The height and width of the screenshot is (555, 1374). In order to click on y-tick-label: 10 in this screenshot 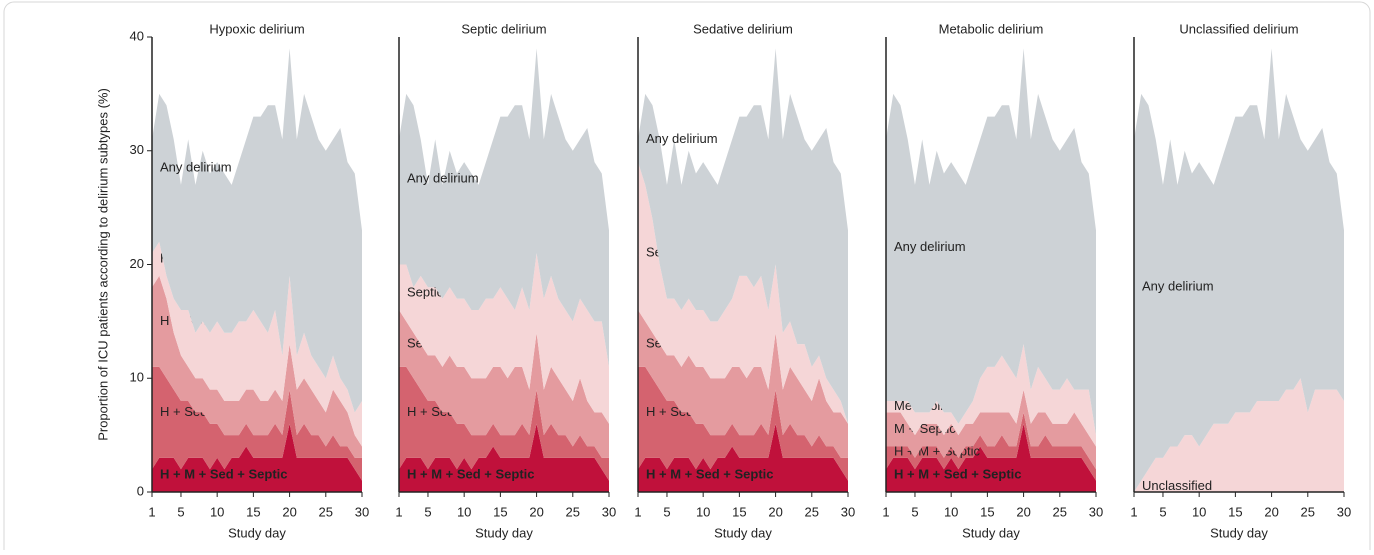, I will do `click(137, 377)`.